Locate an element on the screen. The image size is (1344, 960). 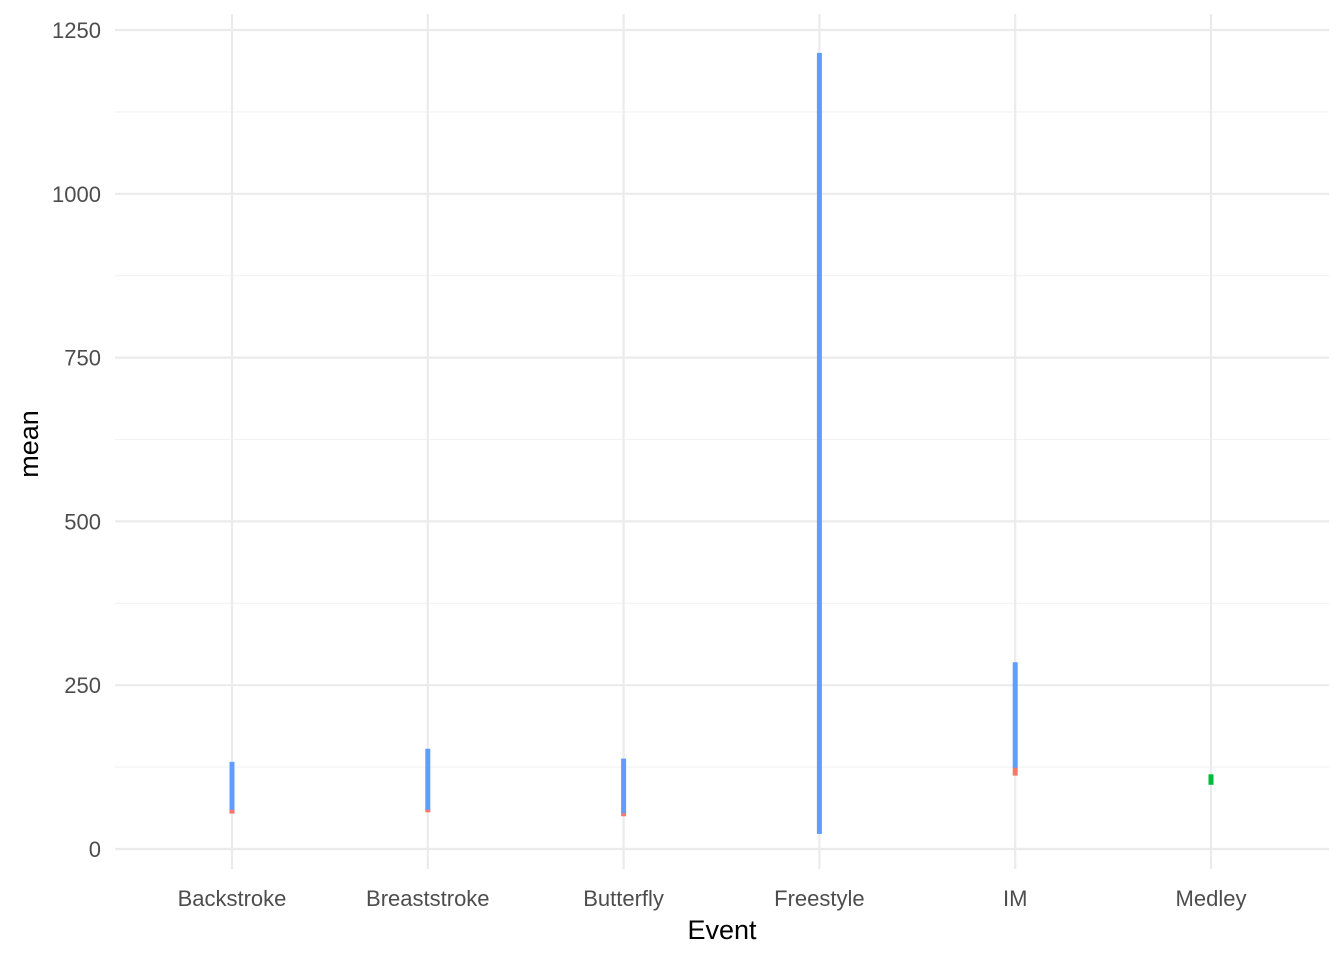
x-tick-label: Backstroke is located at coordinates (232, 898).